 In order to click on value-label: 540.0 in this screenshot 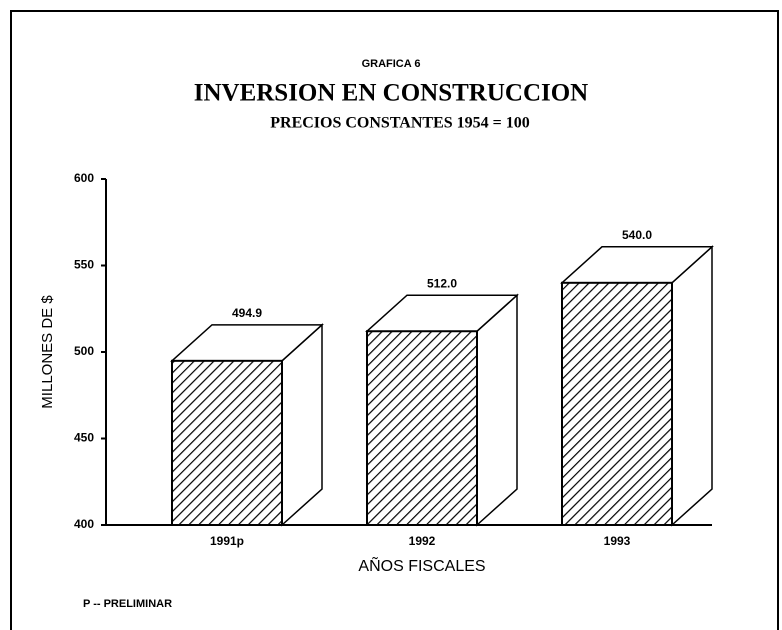, I will do `click(637, 235)`.